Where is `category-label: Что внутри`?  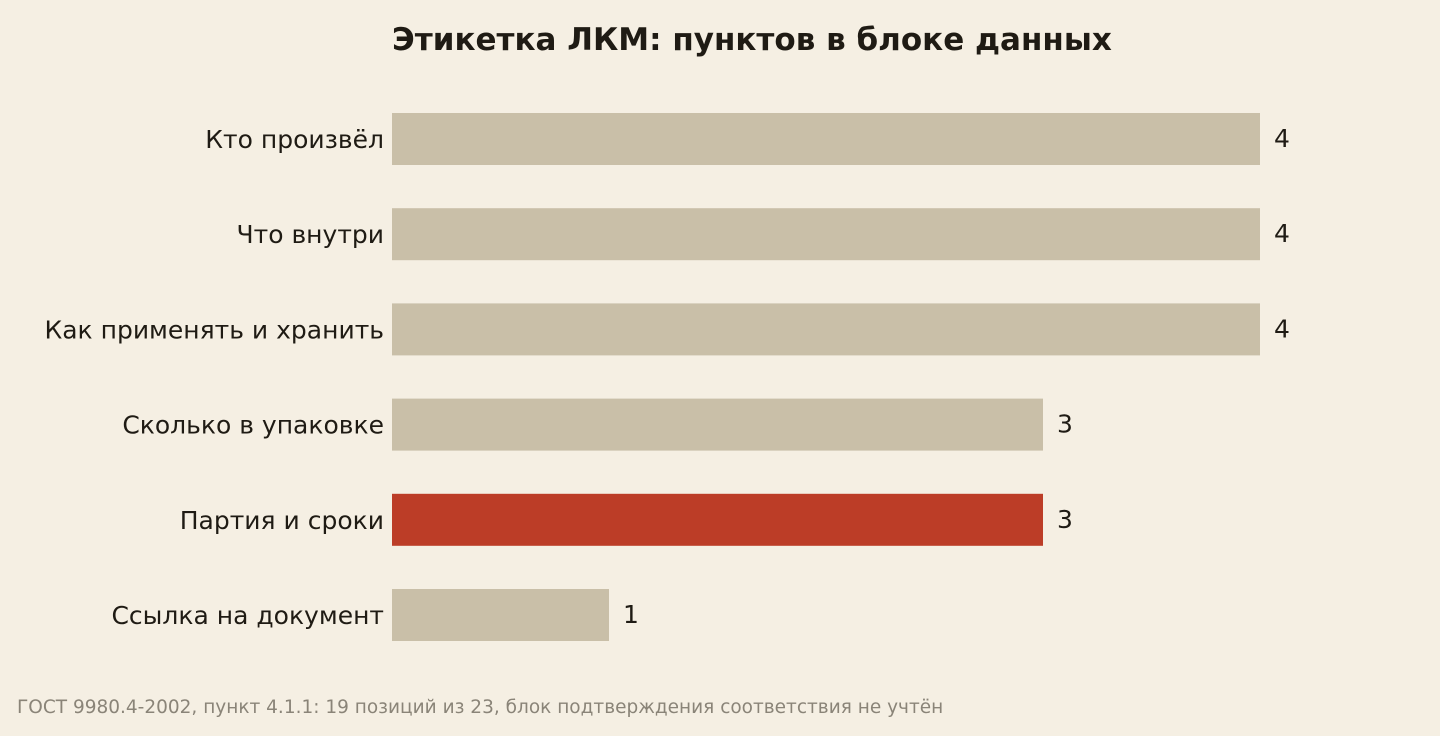
category-label: Что внутри is located at coordinates (311, 234).